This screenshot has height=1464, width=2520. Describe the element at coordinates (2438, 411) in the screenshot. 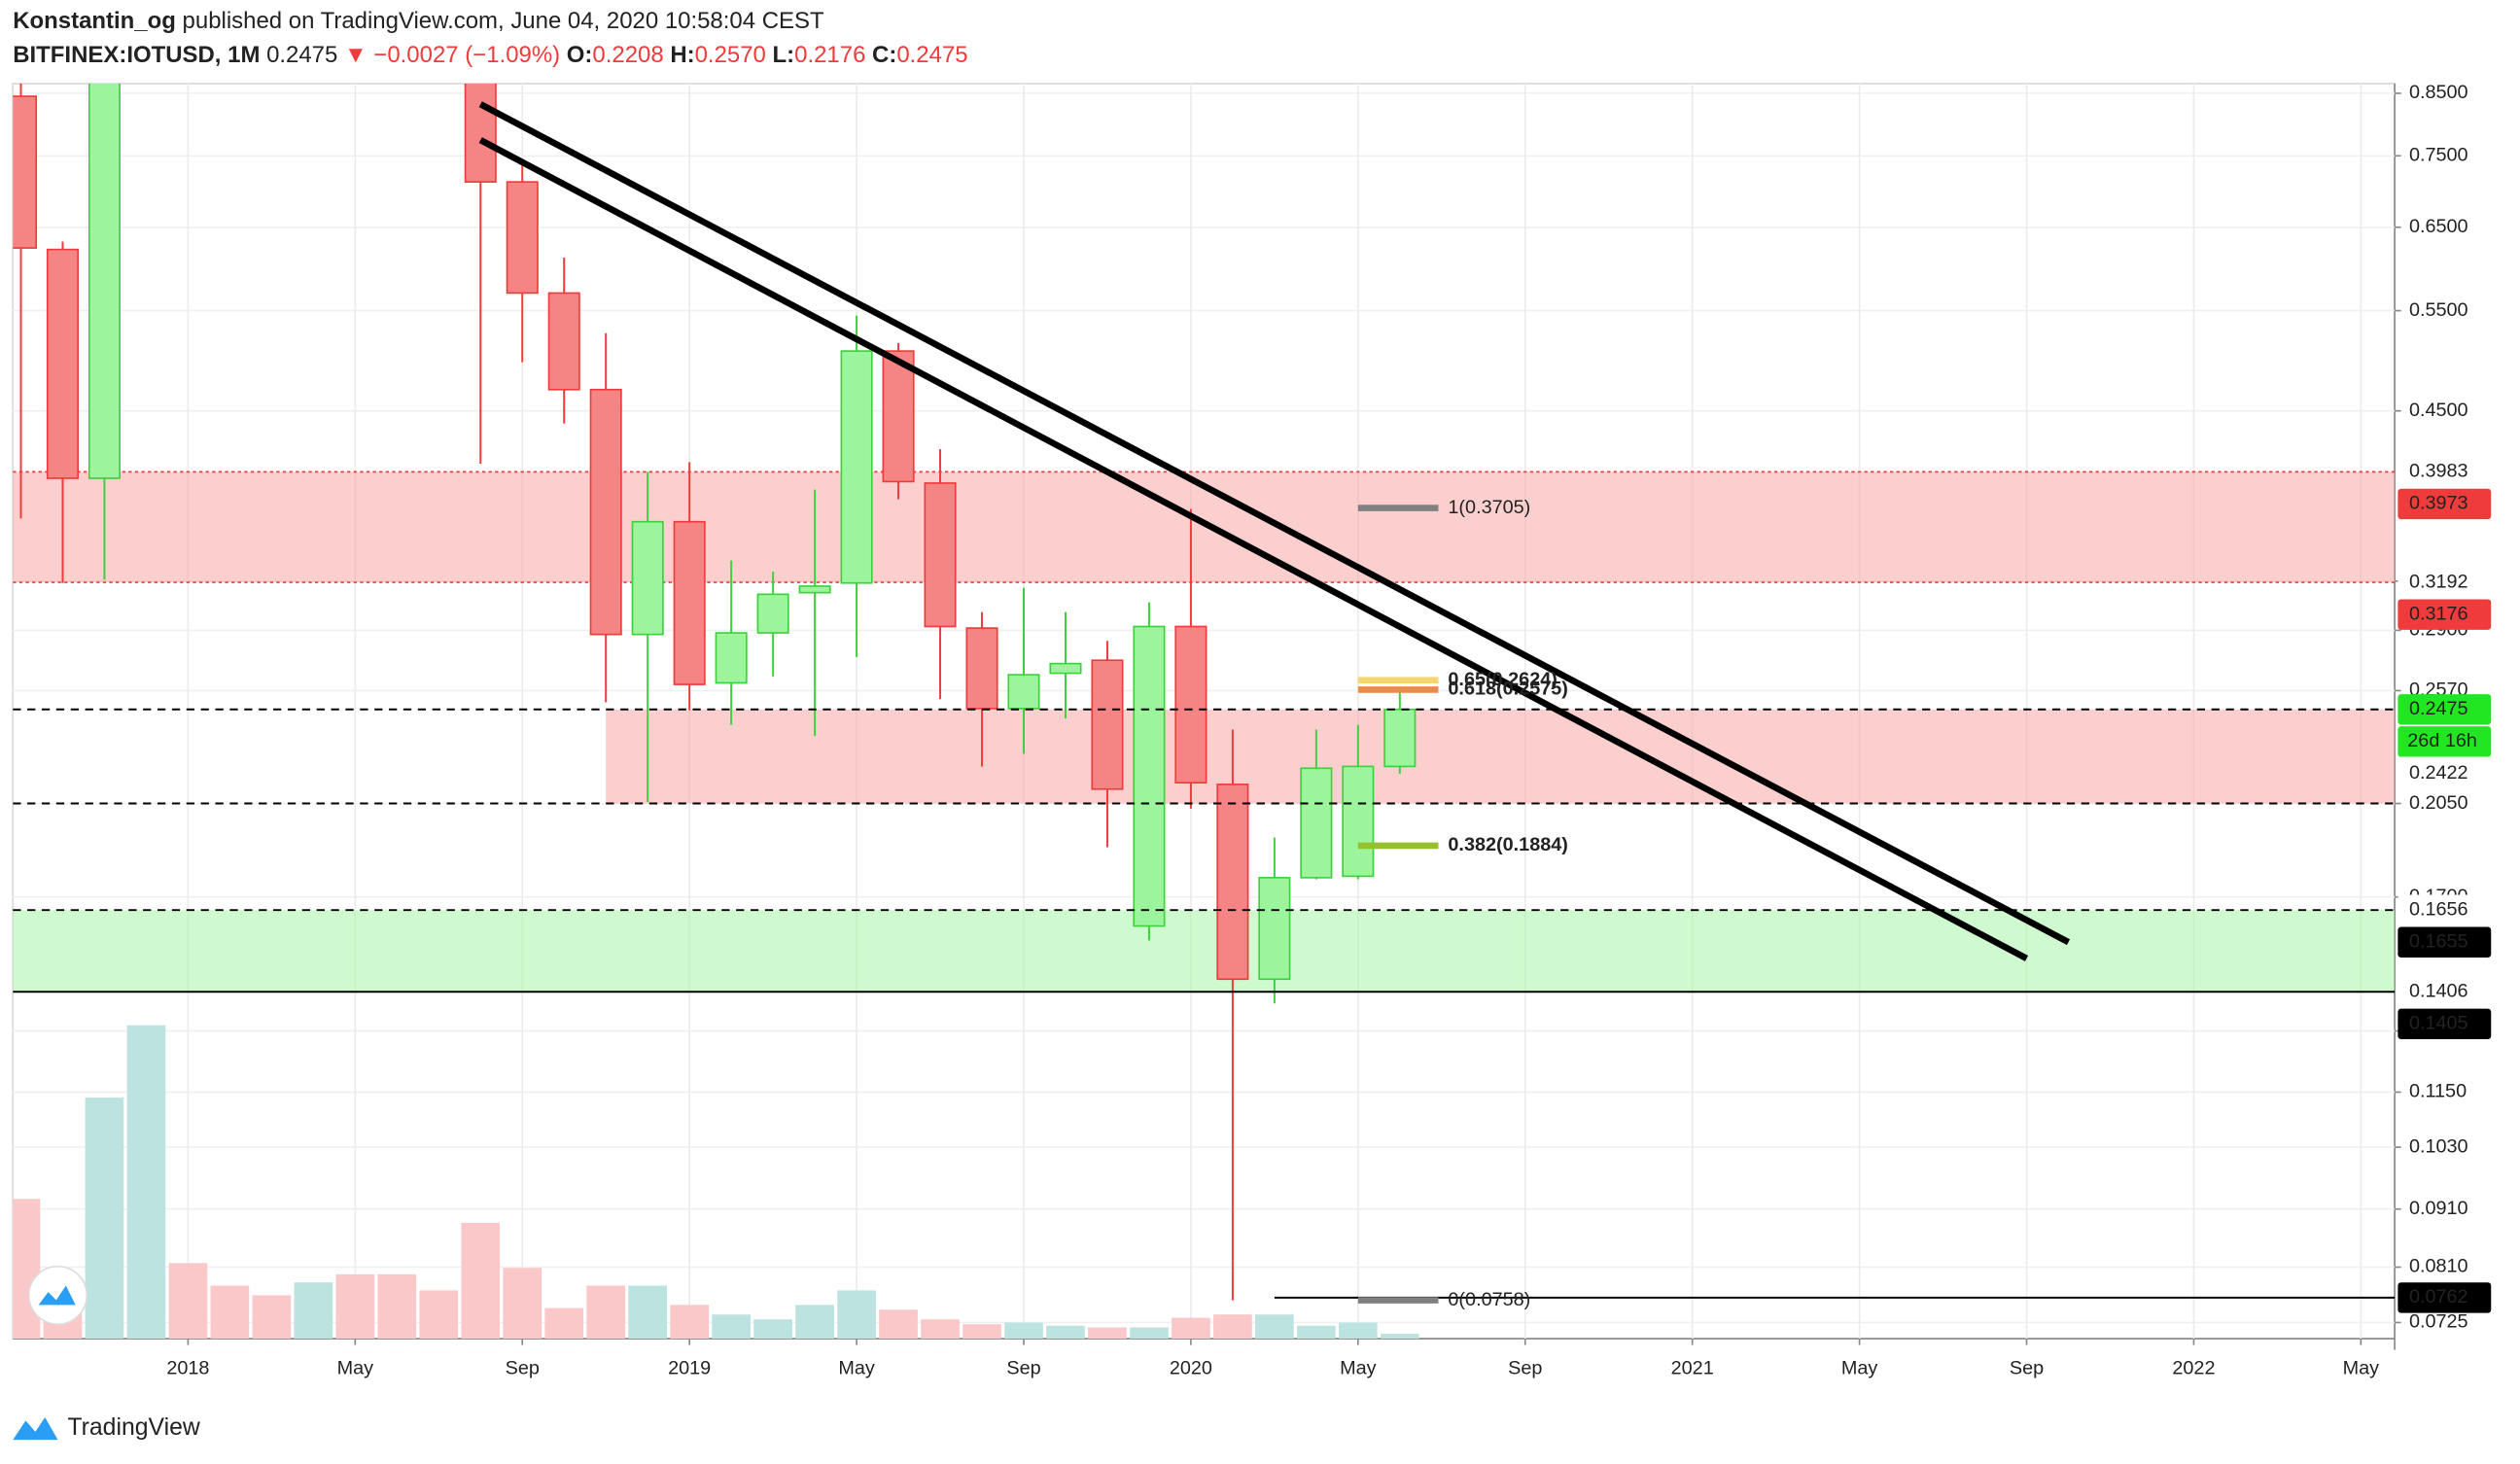

I see `y-tick-label: 0.4500` at that location.